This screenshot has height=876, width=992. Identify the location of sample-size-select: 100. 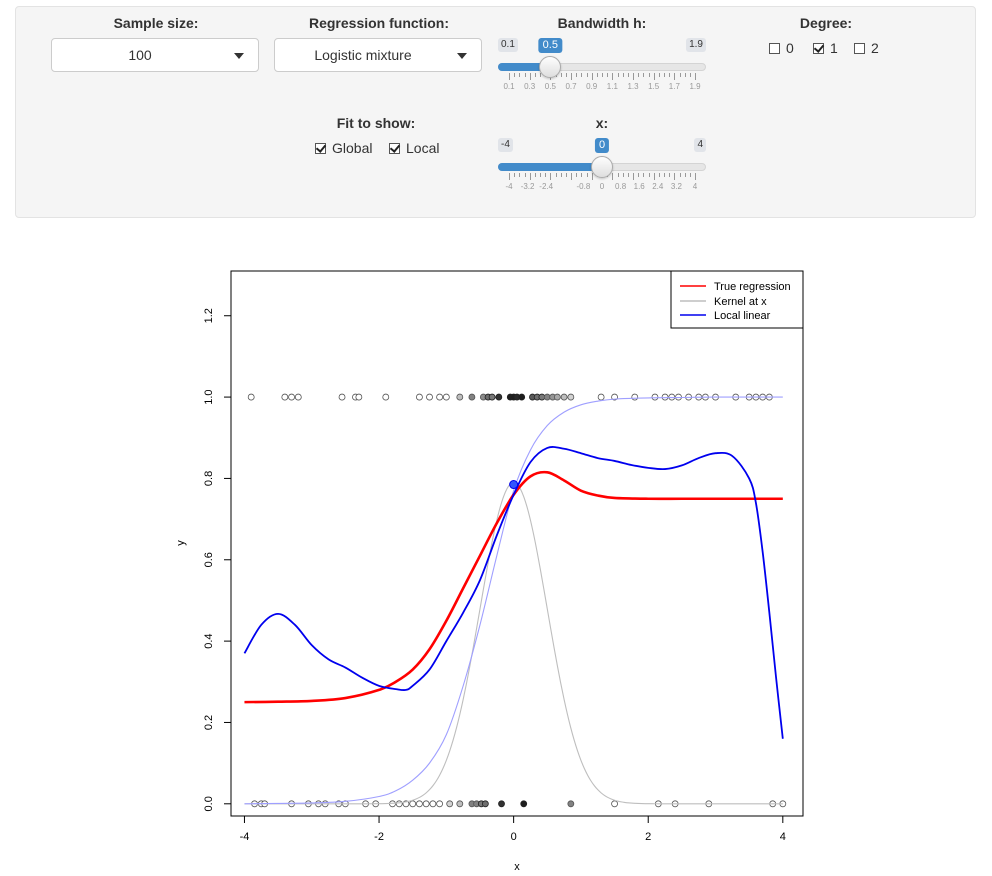
(155, 55).